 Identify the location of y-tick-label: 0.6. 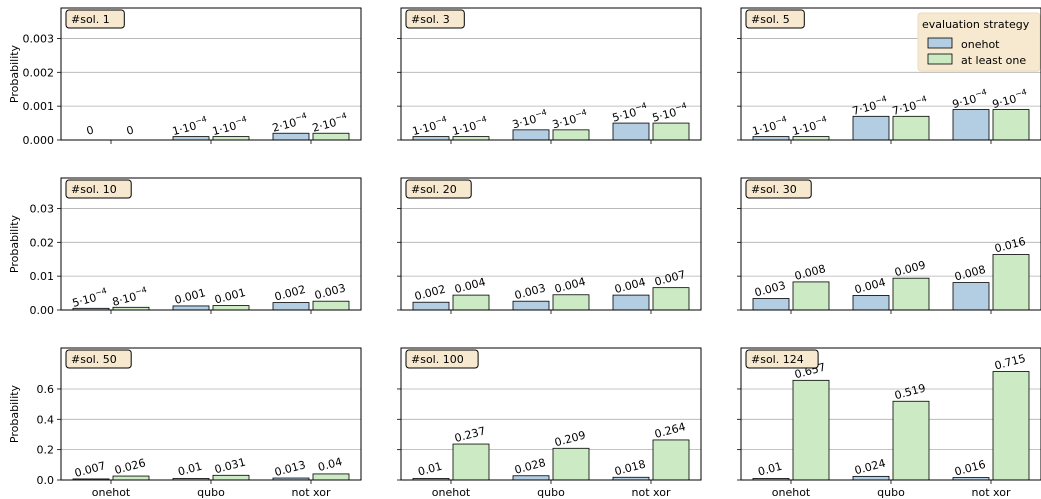
(46, 389).